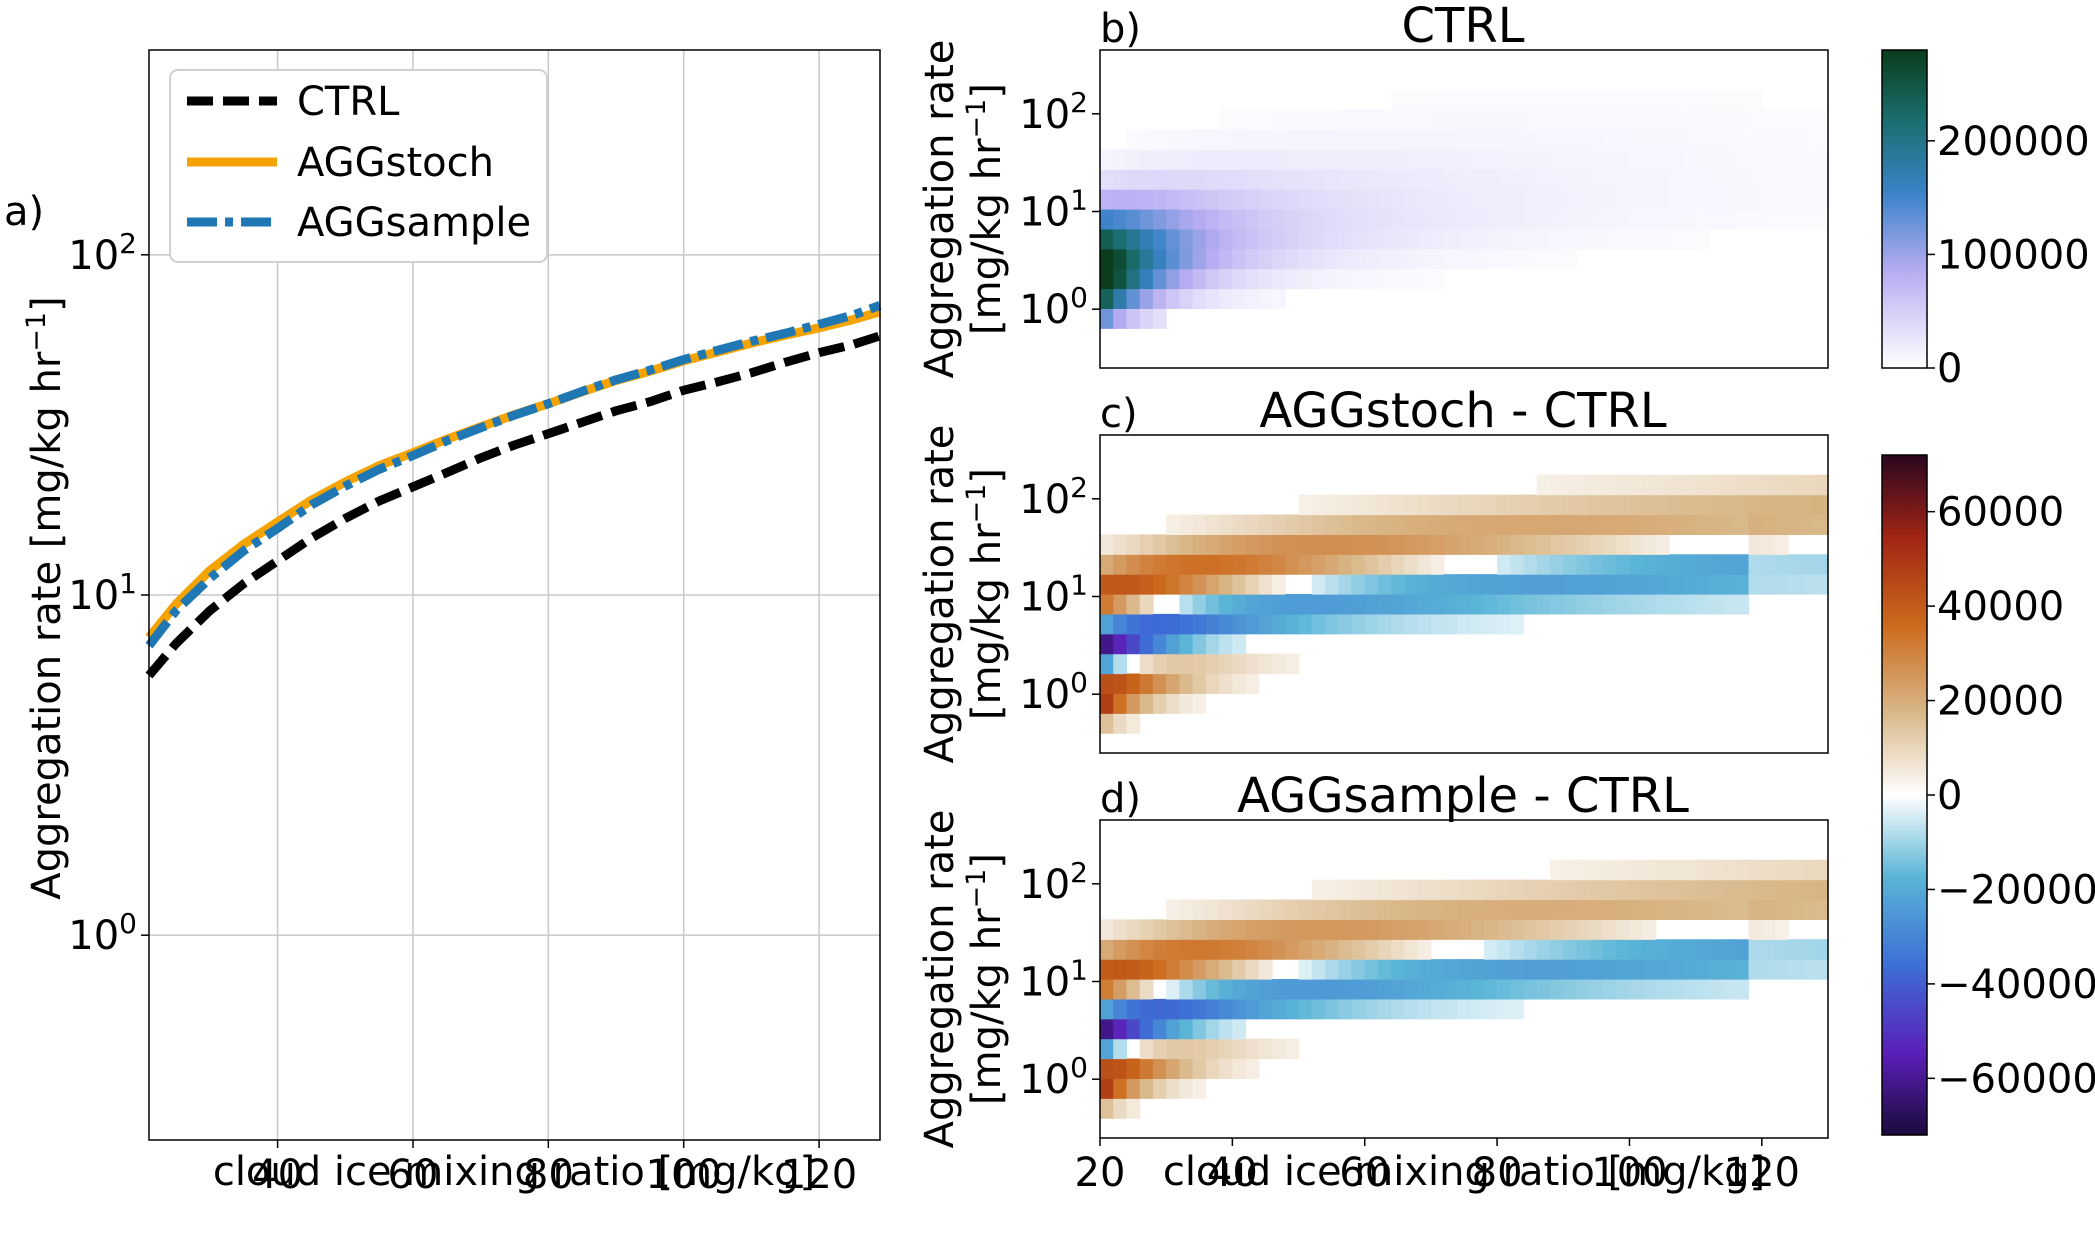 This screenshot has width=2095, height=1235. I want to click on panel-d-x-ticks: 20 40 60 80 100 120, so click(1437, 1167).